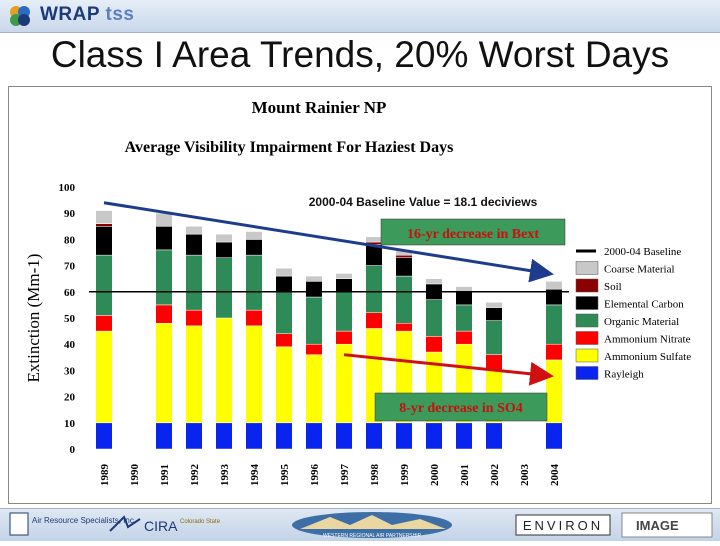  I want to click on legend-label: Organic Material, so click(641, 322).